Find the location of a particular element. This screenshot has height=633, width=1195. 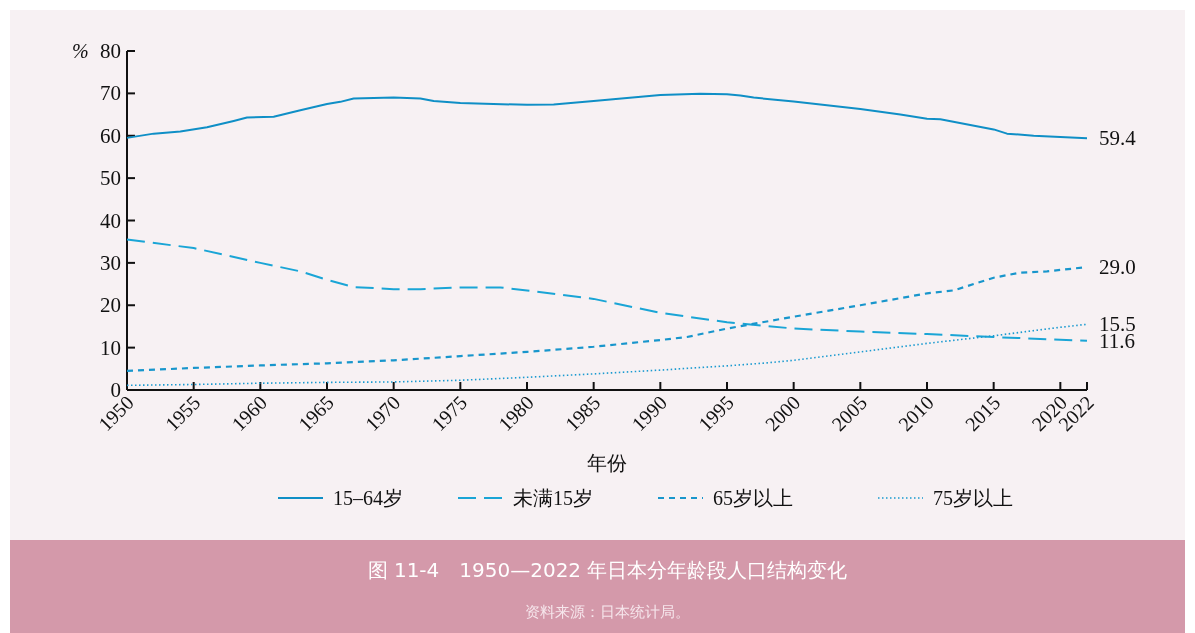

x-tick-label: 1960 is located at coordinates (249, 413).